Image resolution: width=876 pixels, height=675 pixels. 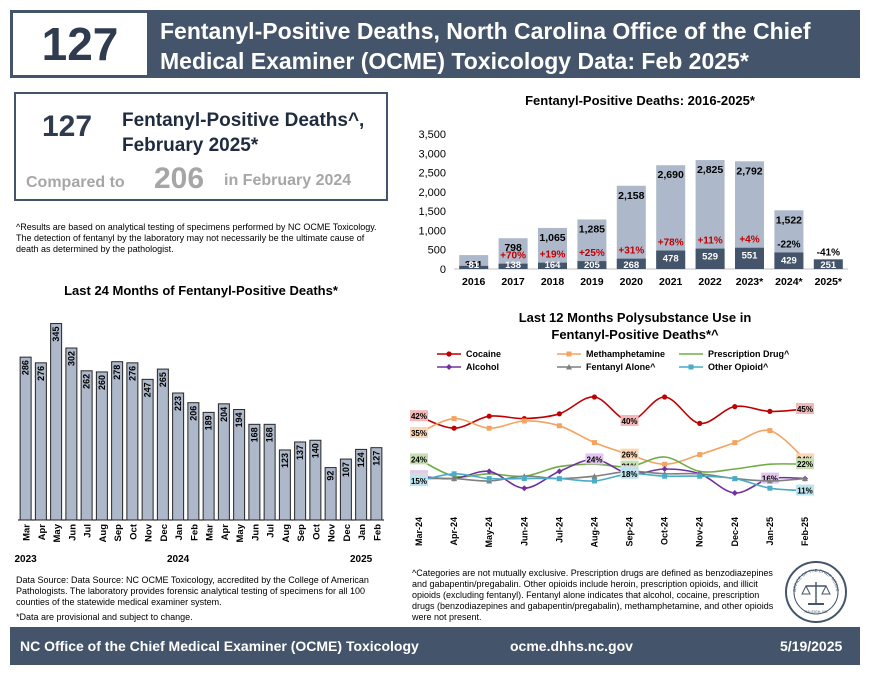 I want to click on monthly-bar-label: 204, so click(x=224, y=414).